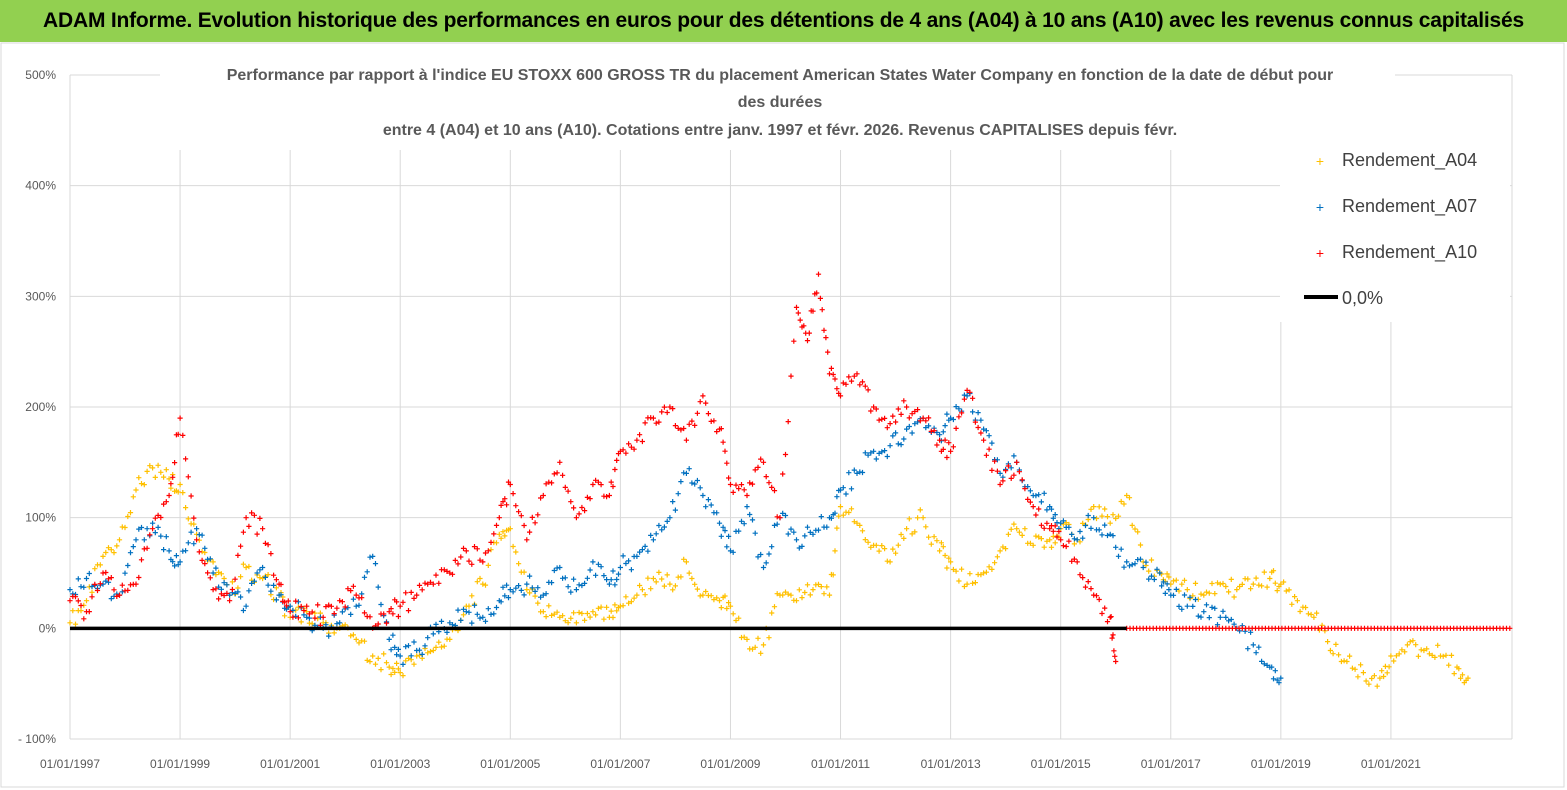 The image size is (1567, 790). I want to click on y-tick-label: 100%, so click(40, 518).